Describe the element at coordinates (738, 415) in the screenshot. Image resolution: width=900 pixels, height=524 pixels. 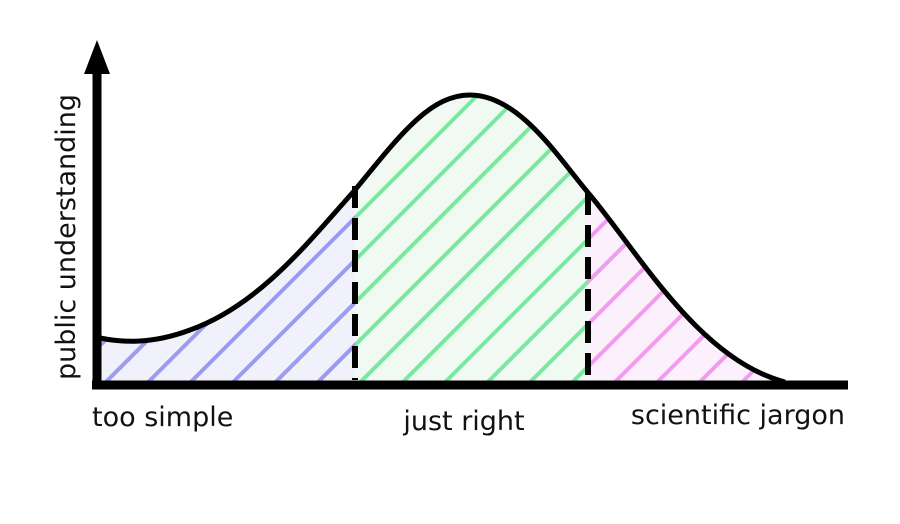
I see `region-label: scientific jargon` at that location.